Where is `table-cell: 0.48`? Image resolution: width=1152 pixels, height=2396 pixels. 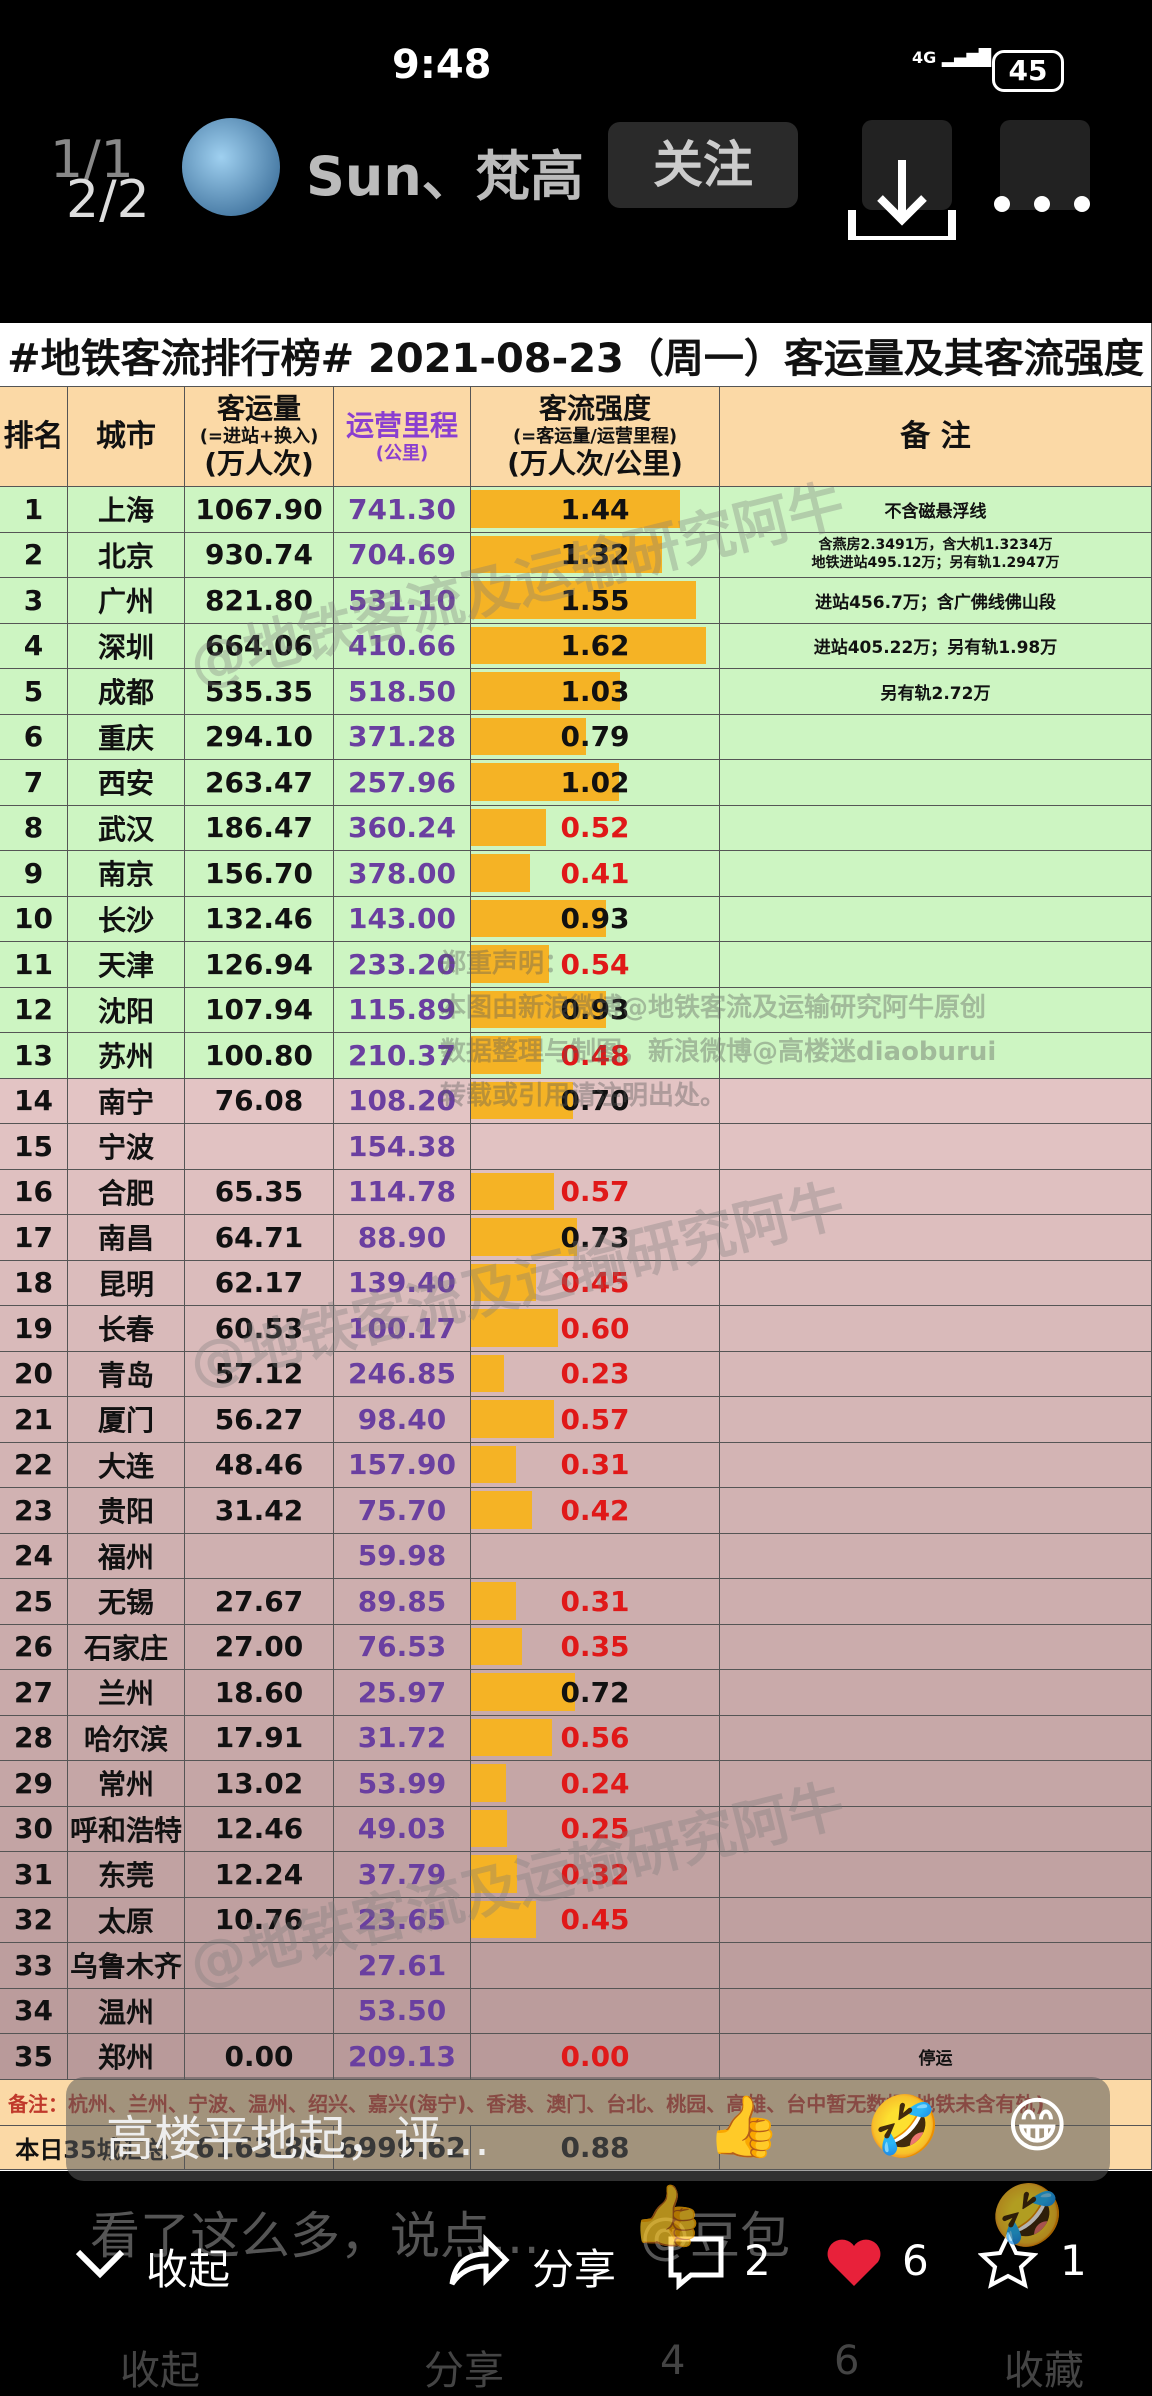 table-cell: 0.48 is located at coordinates (595, 1056).